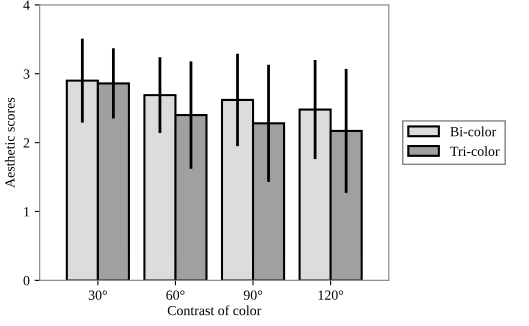  What do you see at coordinates (331, 295) in the screenshot?
I see `x-tick-label: 120°` at bounding box center [331, 295].